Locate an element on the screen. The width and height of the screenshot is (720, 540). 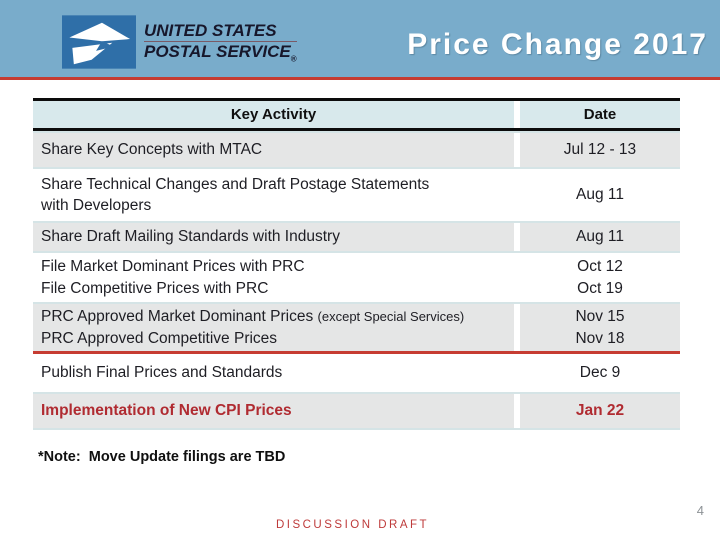
date-cell: Nov 15 Nov 18 is located at coordinates (600, 327).